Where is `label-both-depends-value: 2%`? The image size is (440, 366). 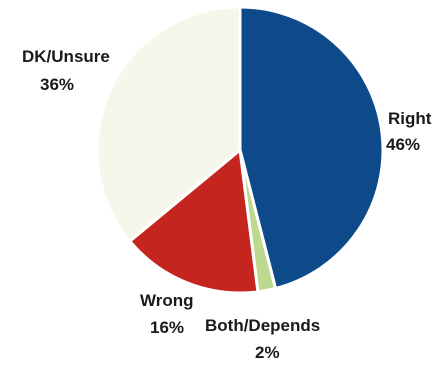
label-both-depends-value: 2% is located at coordinates (267, 352).